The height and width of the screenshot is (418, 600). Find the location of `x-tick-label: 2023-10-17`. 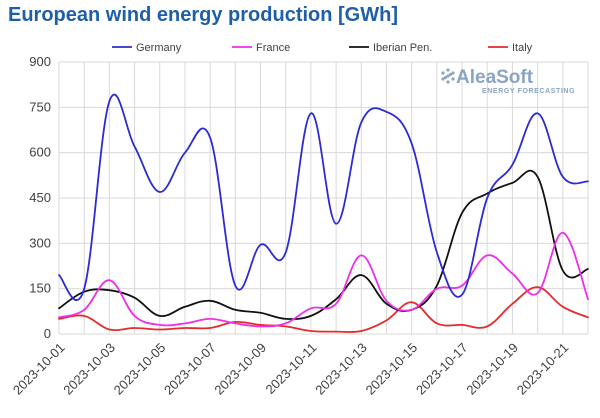

x-tick-label: 2023-10-17 is located at coordinates (442, 369).